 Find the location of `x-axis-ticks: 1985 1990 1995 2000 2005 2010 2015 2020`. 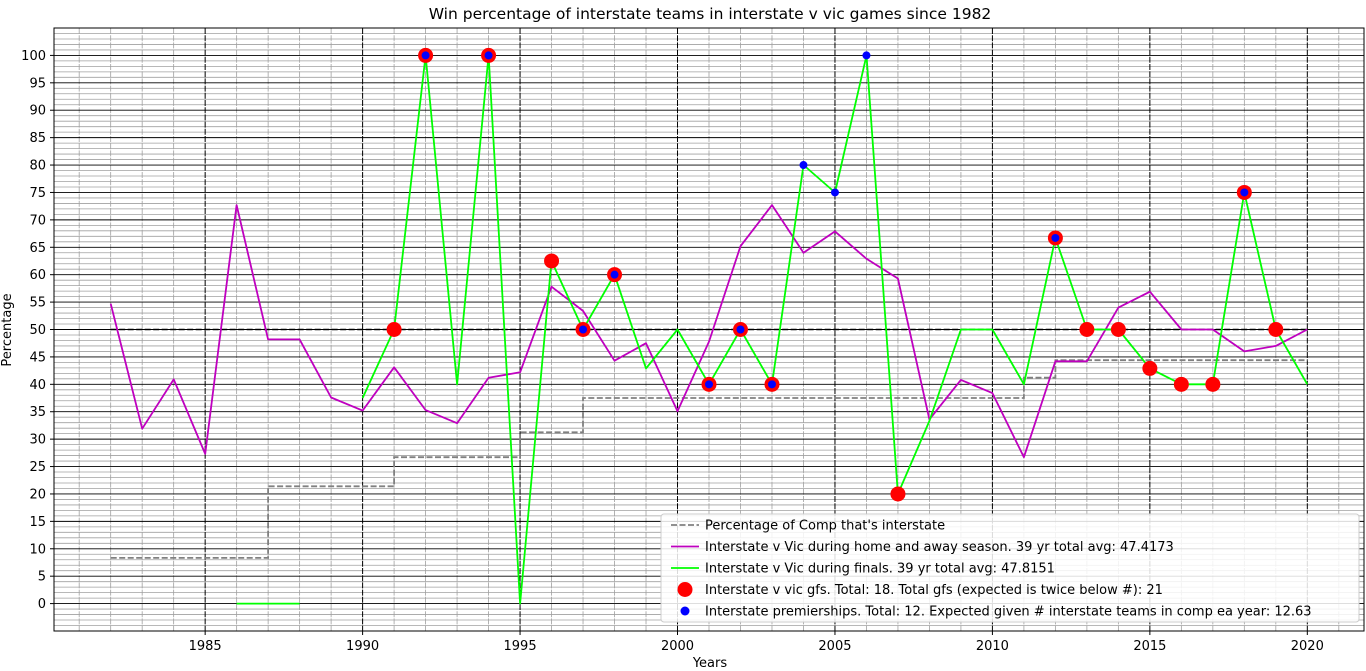

x-axis-ticks: 1985 1990 1995 2000 2005 2010 2015 2020 is located at coordinates (756, 642).